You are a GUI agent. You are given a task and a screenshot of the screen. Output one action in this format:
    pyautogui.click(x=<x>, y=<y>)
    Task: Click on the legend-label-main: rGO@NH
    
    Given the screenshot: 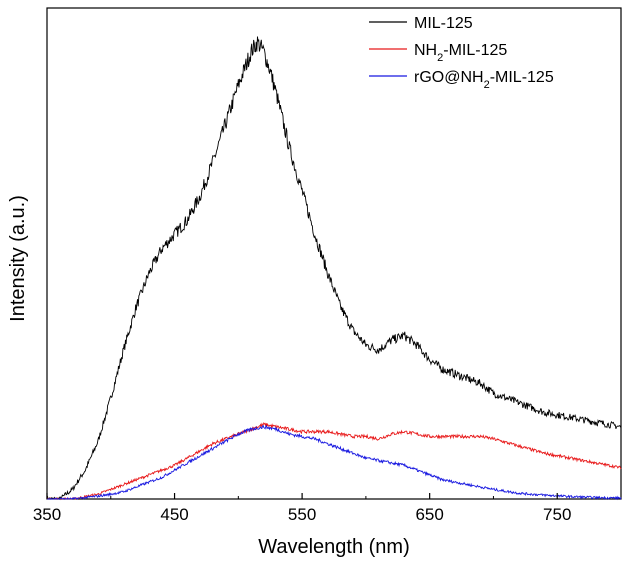 What is the action you would take?
    pyautogui.click(x=449, y=77)
    